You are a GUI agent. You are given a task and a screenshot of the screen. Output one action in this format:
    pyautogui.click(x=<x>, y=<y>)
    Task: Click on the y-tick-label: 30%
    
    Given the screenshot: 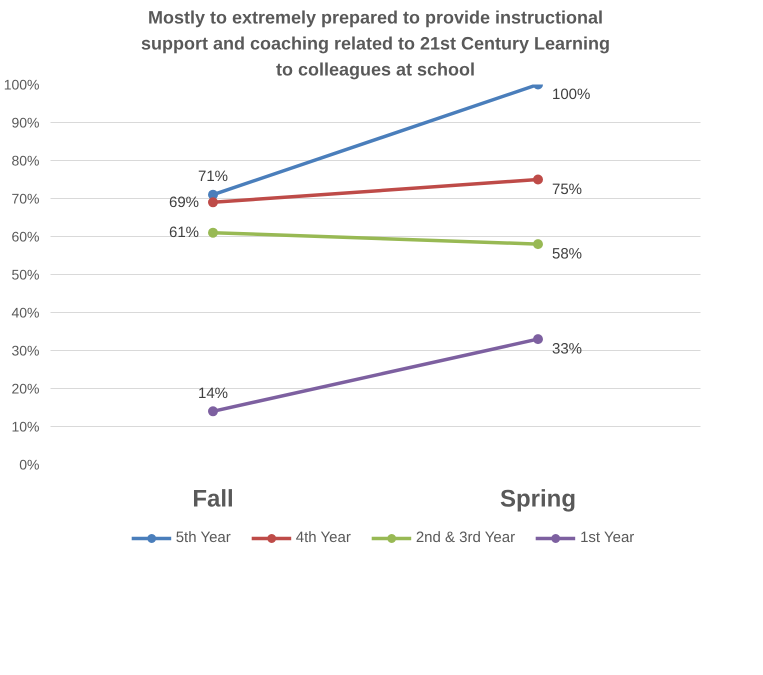 What is the action you would take?
    pyautogui.click(x=25, y=350)
    